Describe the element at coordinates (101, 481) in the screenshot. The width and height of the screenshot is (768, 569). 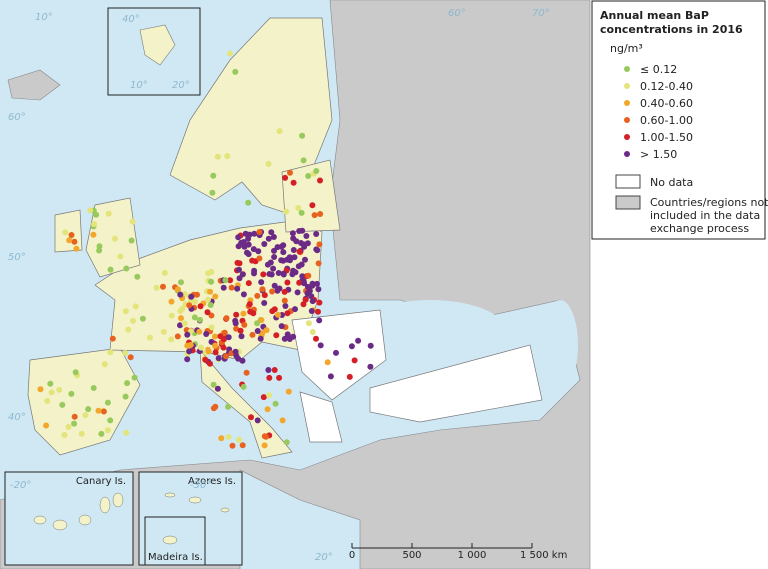
I see `inset-label: Canary Is.` at that location.